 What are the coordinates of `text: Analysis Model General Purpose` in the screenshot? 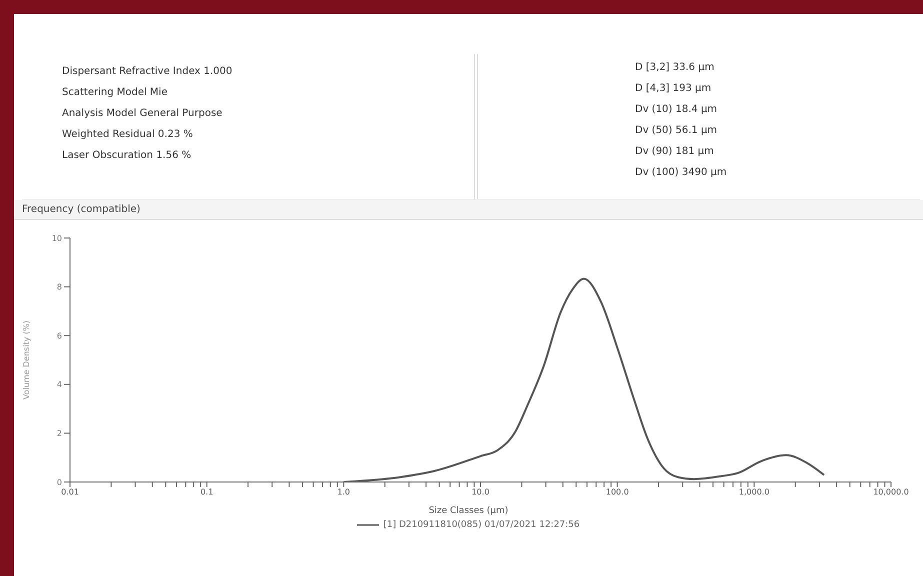 It's located at (142, 113).